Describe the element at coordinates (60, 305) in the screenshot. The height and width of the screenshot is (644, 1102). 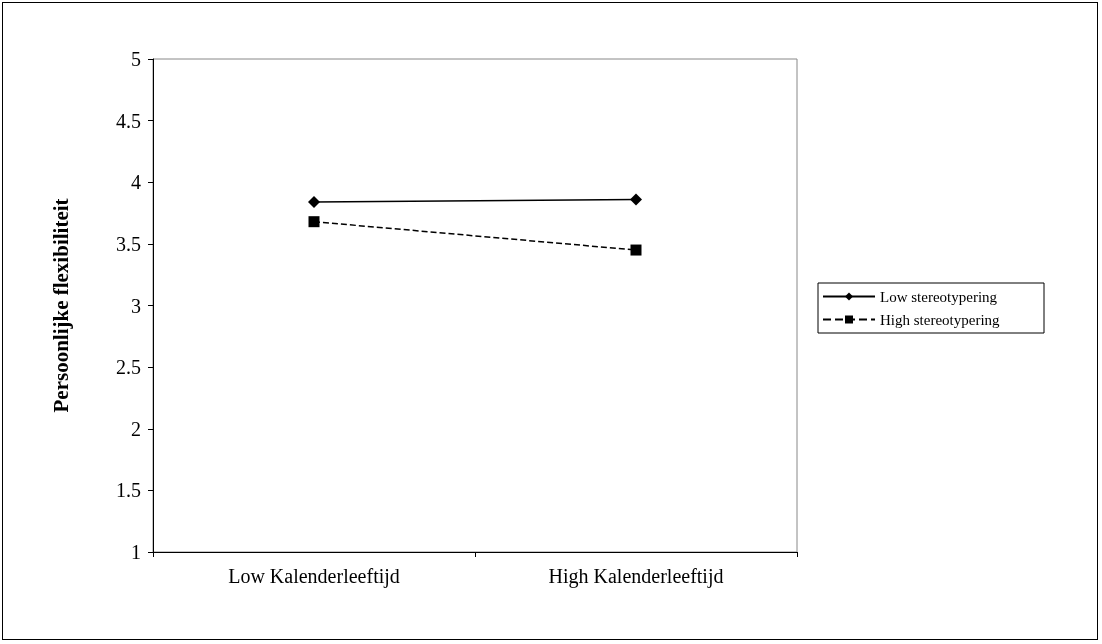
I see `y-axis-title: Persoonlijke flexibiliteit` at that location.